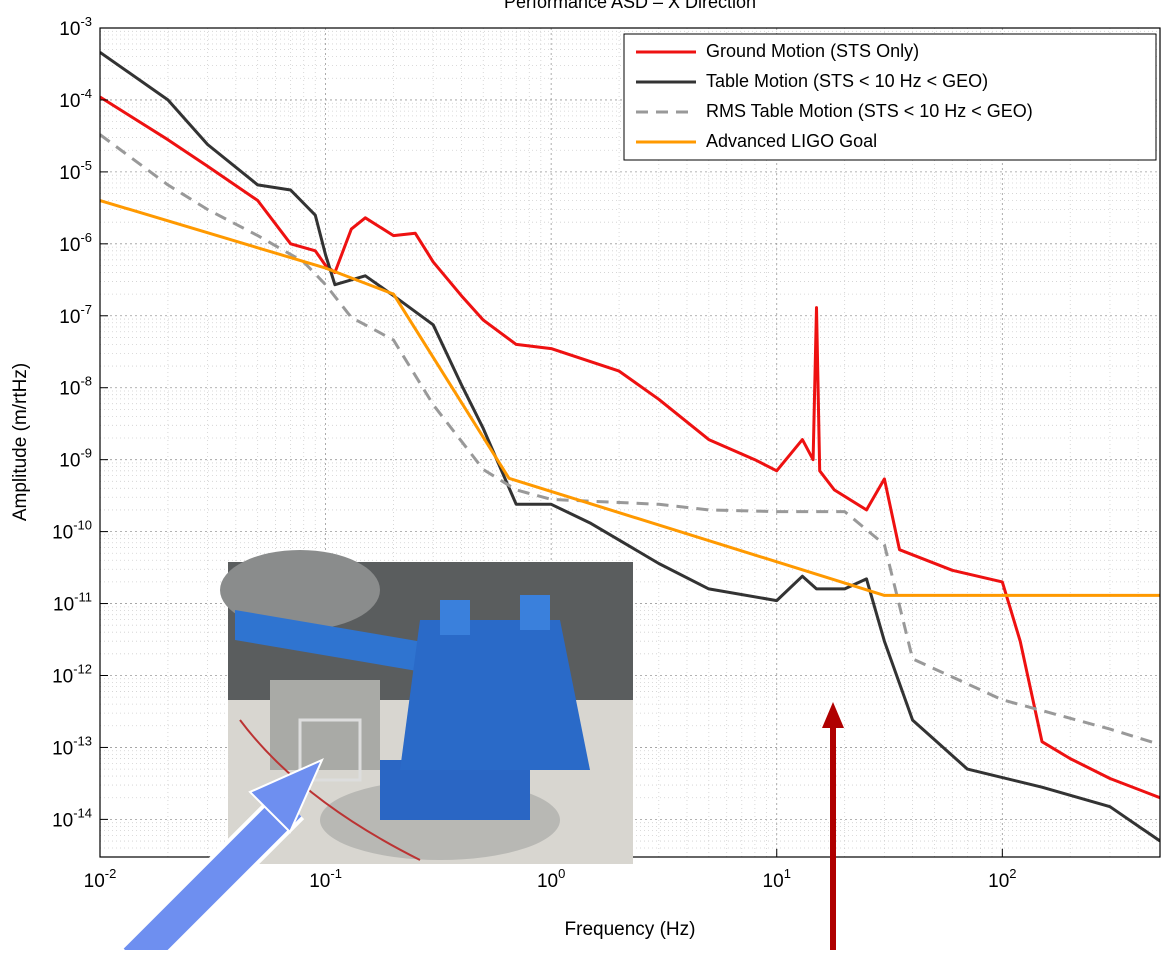 The width and height of the screenshot is (1165, 955). What do you see at coordinates (20, 442) in the screenshot?
I see `y-axis-label: Amplitude (m/rtHz)` at bounding box center [20, 442].